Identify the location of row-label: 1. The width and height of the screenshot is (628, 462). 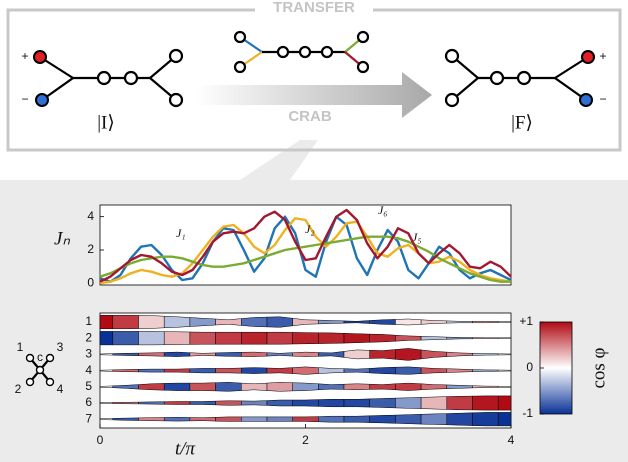
(88, 321).